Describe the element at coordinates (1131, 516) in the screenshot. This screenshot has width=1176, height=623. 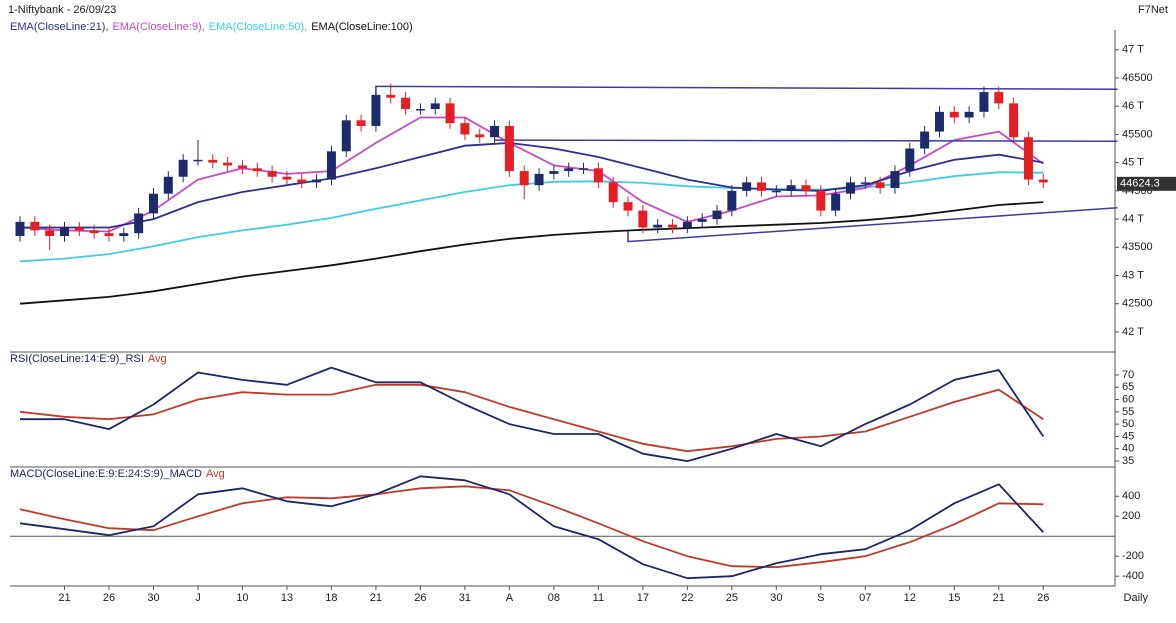
I see `y-tick-label: 200` at that location.